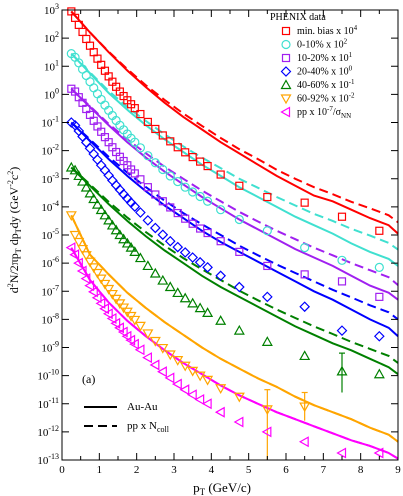 This screenshot has height=496, width=403. I want to click on x-tick-label: 7, so click(324, 470).